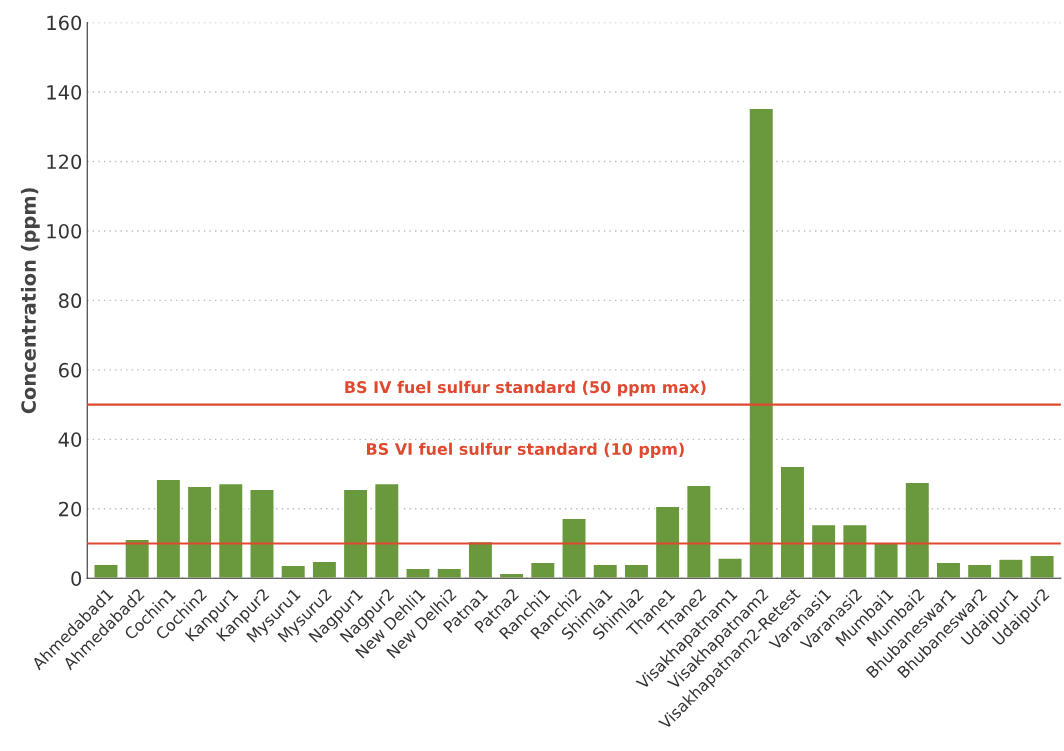  I want to click on y-tick-label: 60, so click(70, 370).